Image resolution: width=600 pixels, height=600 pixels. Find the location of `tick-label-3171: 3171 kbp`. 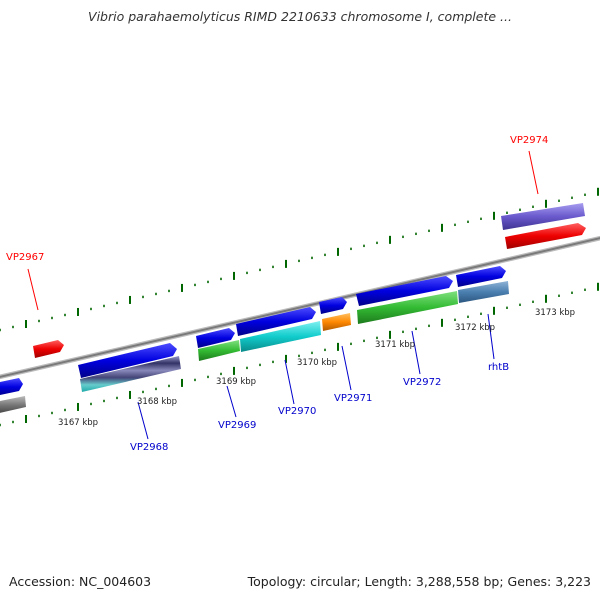

tick-label-3171: 3171 kbp is located at coordinates (395, 345).